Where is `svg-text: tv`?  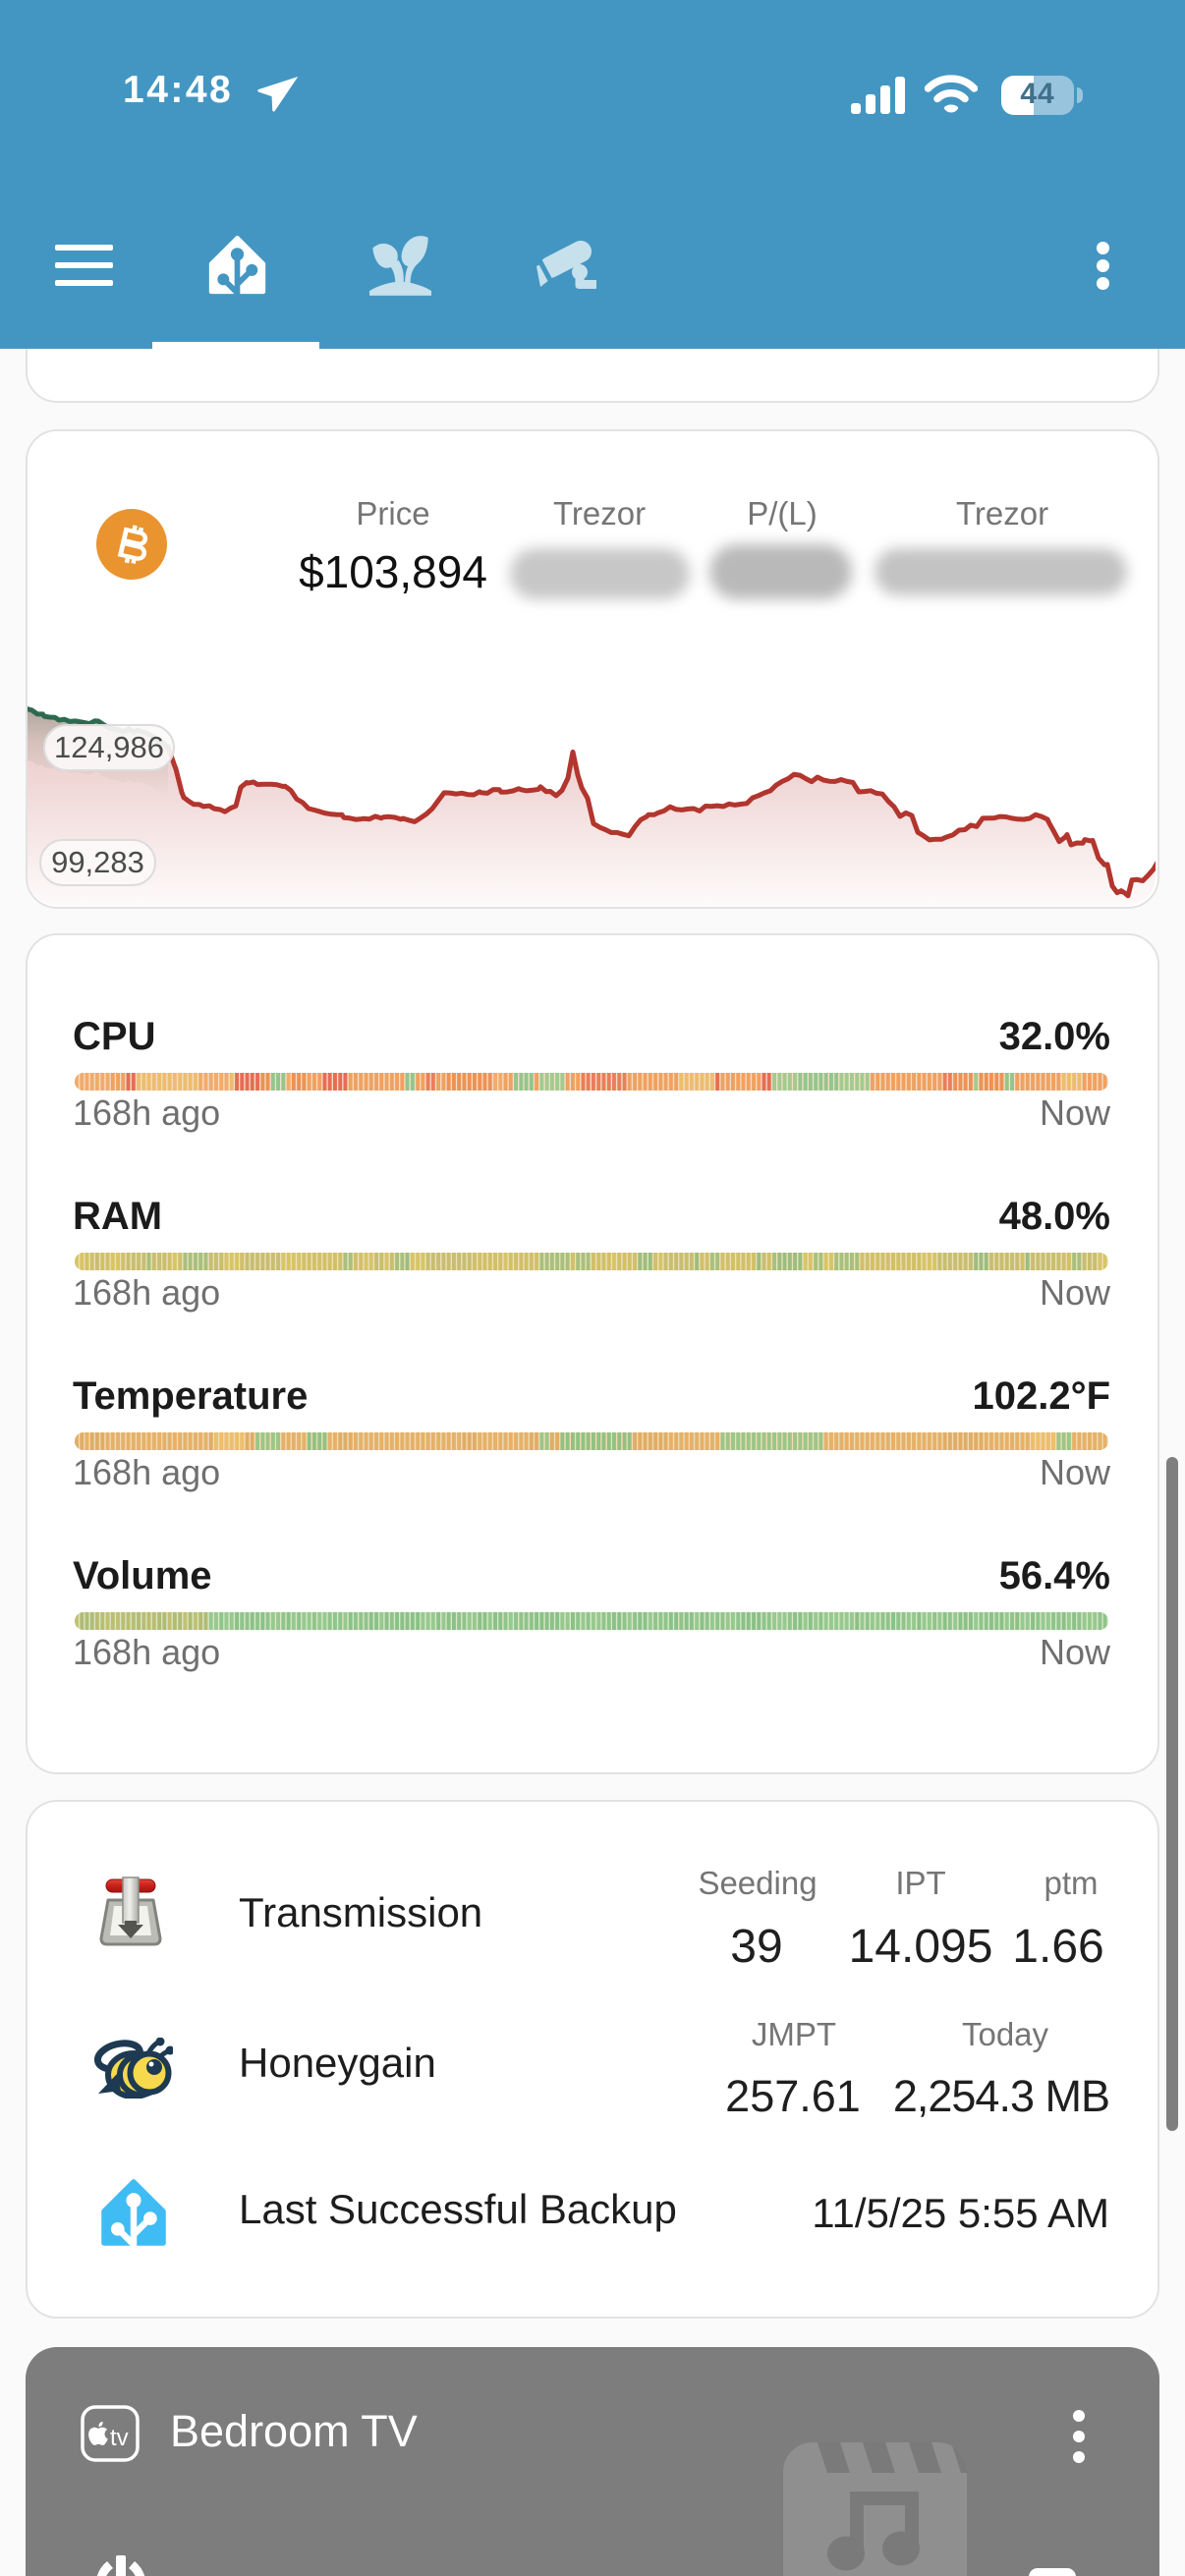 svg-text: tv is located at coordinates (120, 2438).